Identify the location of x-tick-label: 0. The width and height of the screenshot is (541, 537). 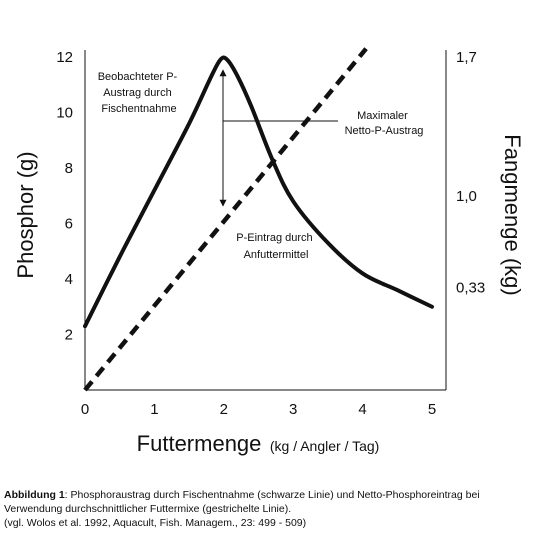
(85, 409).